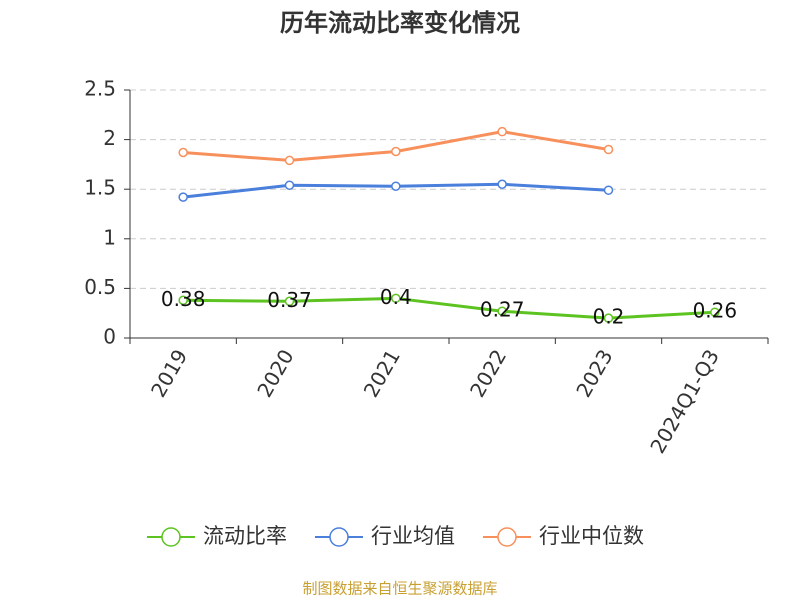 The image size is (800, 600). Describe the element at coordinates (591, 536) in the screenshot. I see `legend-label: 行业中位数` at that location.